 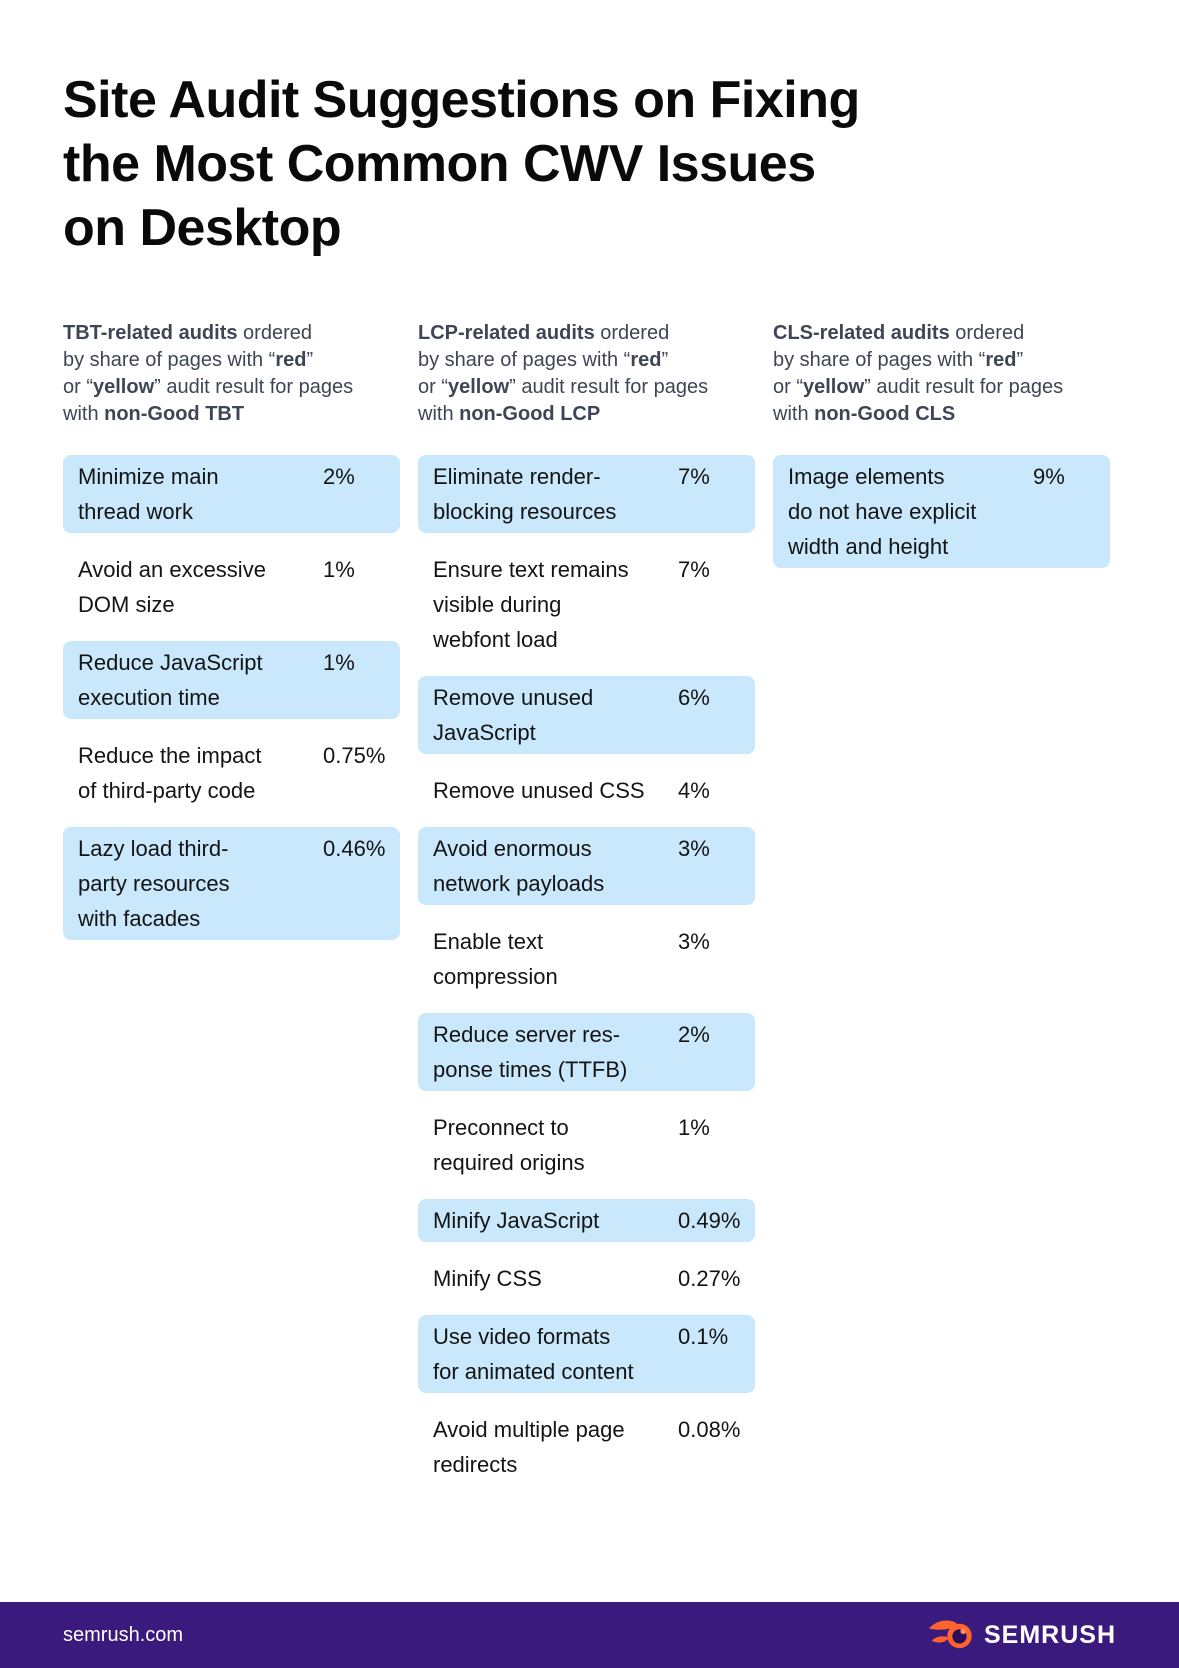 I want to click on audit-item-label: Avoid multiple page redirects, so click(x=529, y=1447).